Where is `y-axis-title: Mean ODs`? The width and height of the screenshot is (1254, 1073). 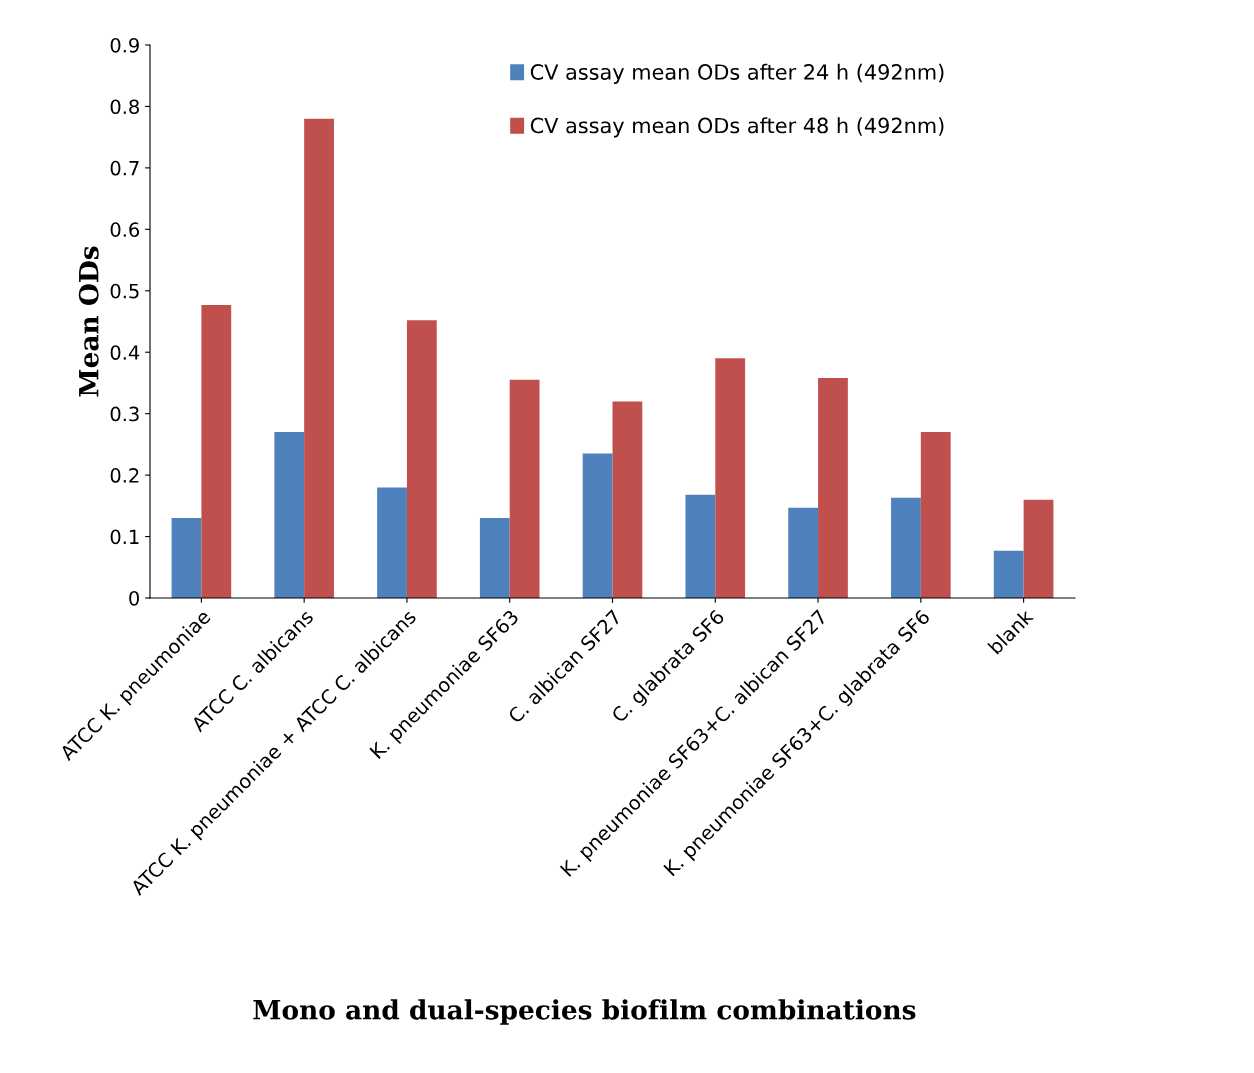 y-axis-title: Mean ODs is located at coordinates (88, 321).